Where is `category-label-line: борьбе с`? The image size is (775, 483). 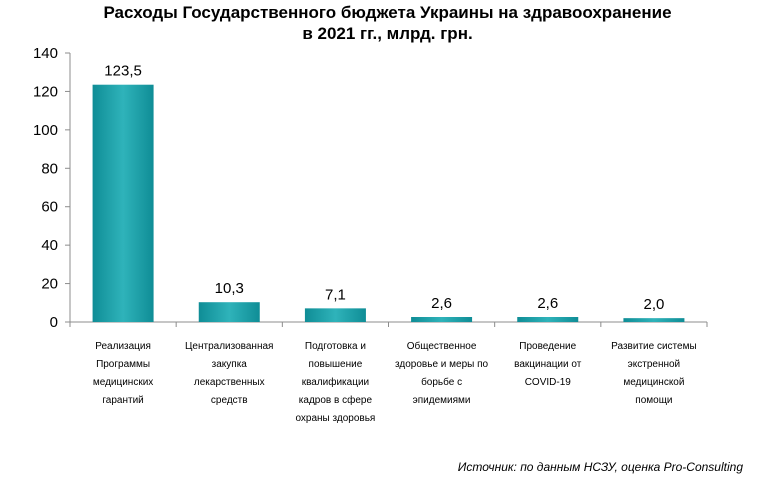 category-label-line: борьбе с is located at coordinates (442, 382).